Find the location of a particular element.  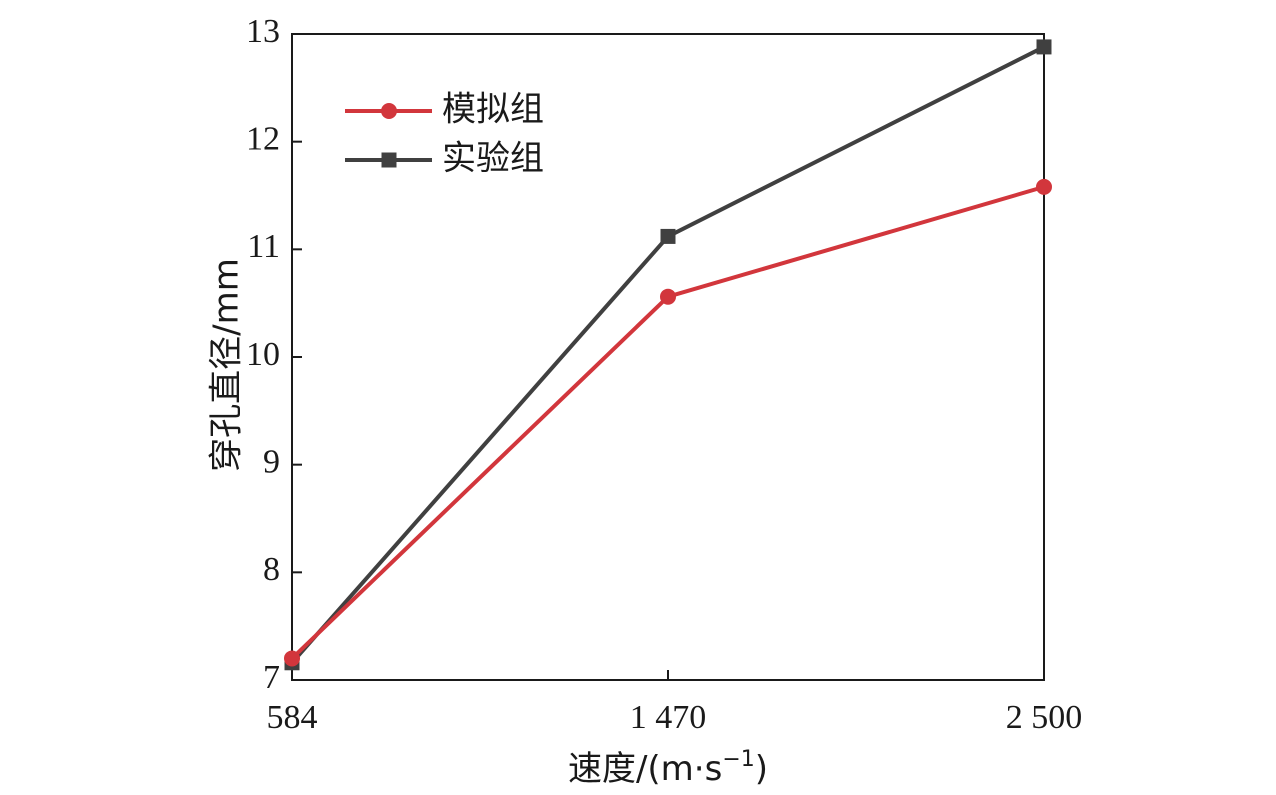

y-tick-label: 12 is located at coordinates (263, 138).